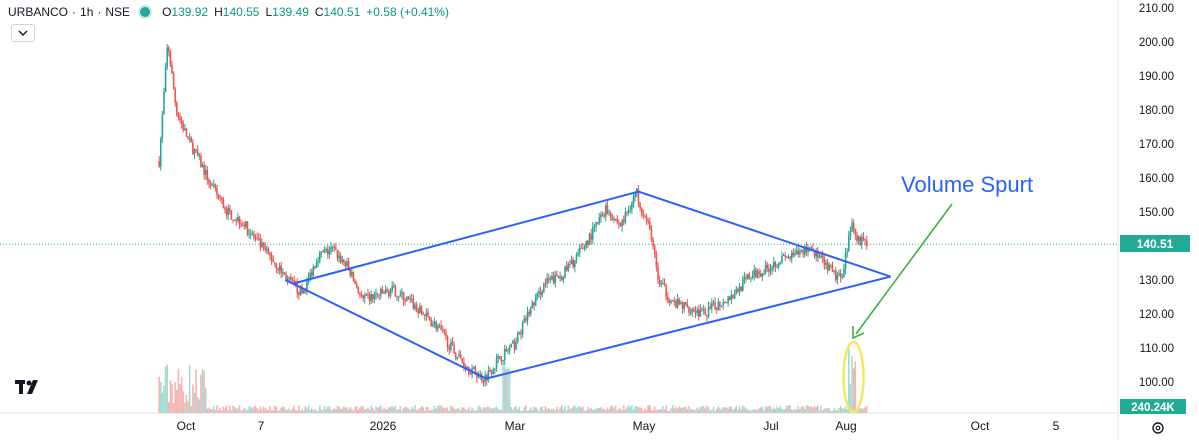 The image size is (1199, 440). What do you see at coordinates (845, 426) in the screenshot?
I see `x-tick-label: Aug` at bounding box center [845, 426].